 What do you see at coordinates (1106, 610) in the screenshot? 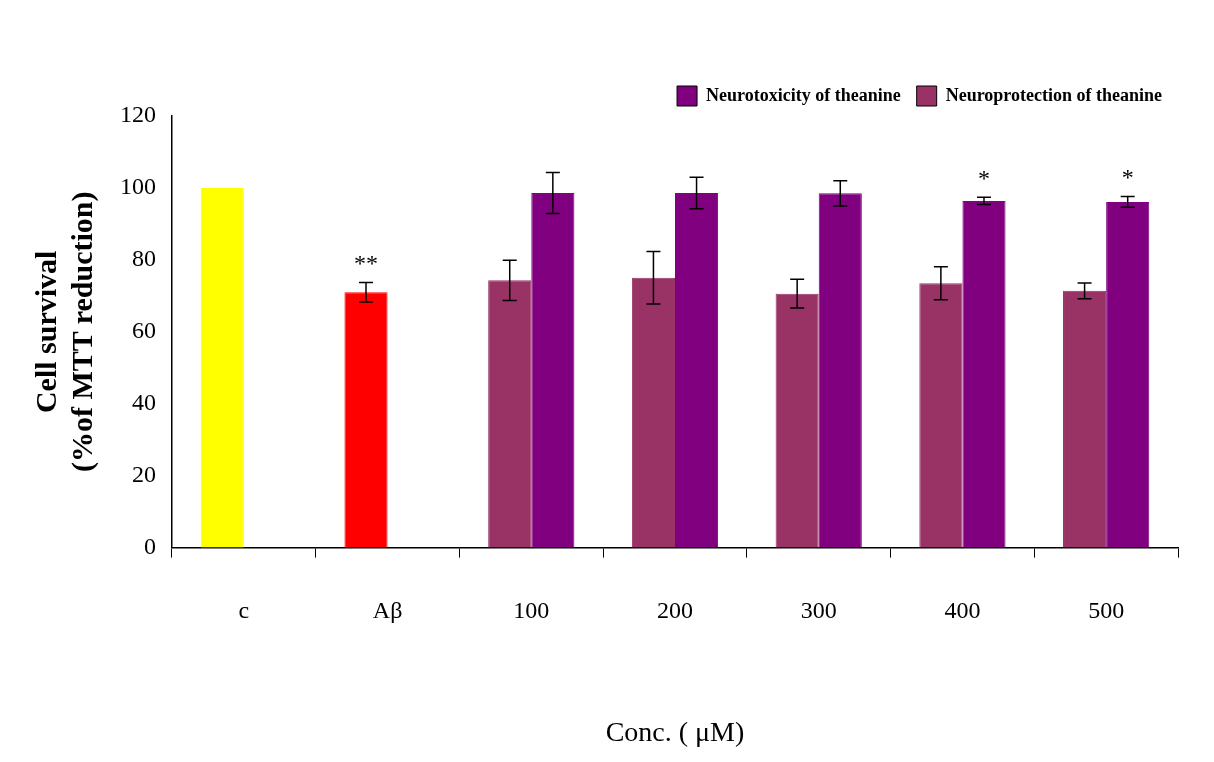
I see `x-tick-label: 500` at bounding box center [1106, 610].